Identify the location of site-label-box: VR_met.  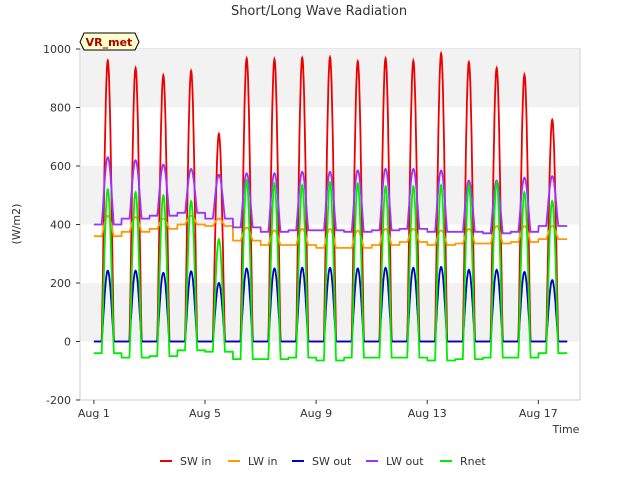
(109, 41).